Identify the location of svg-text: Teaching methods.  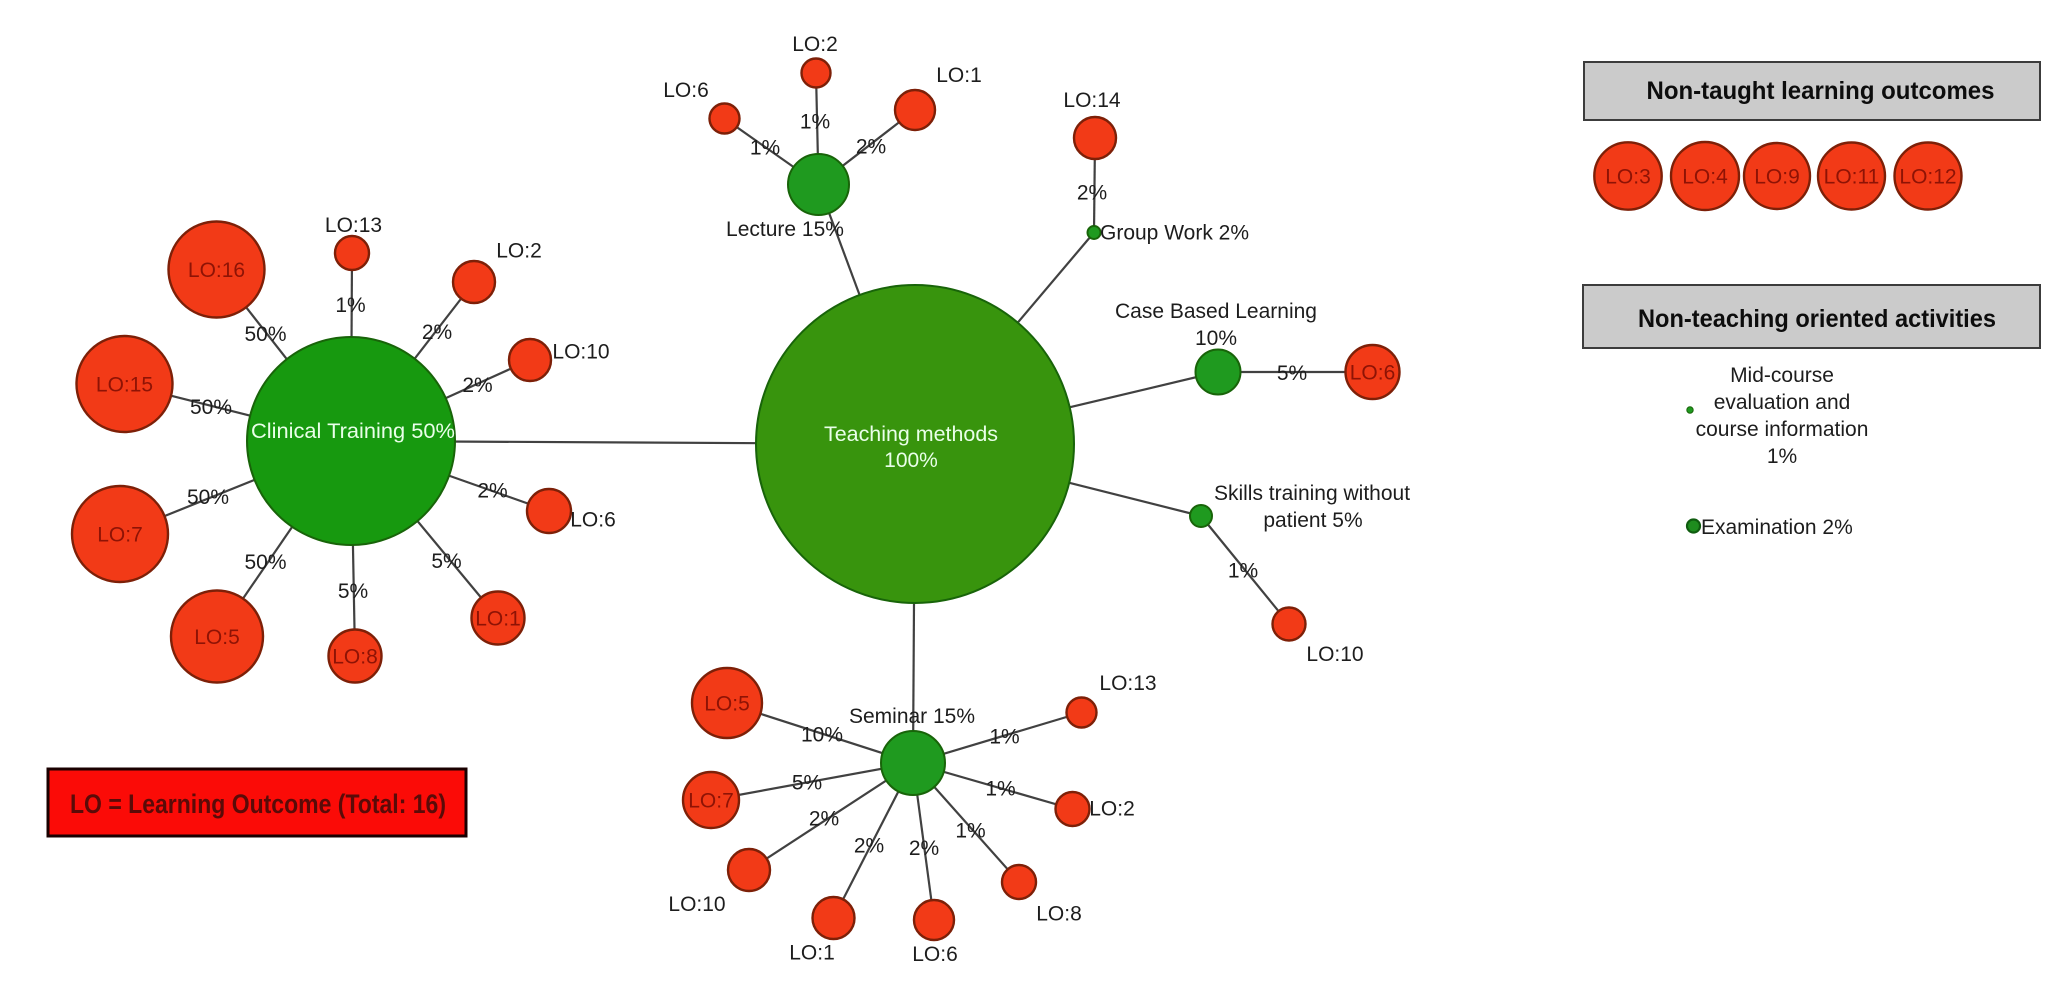
(911, 434).